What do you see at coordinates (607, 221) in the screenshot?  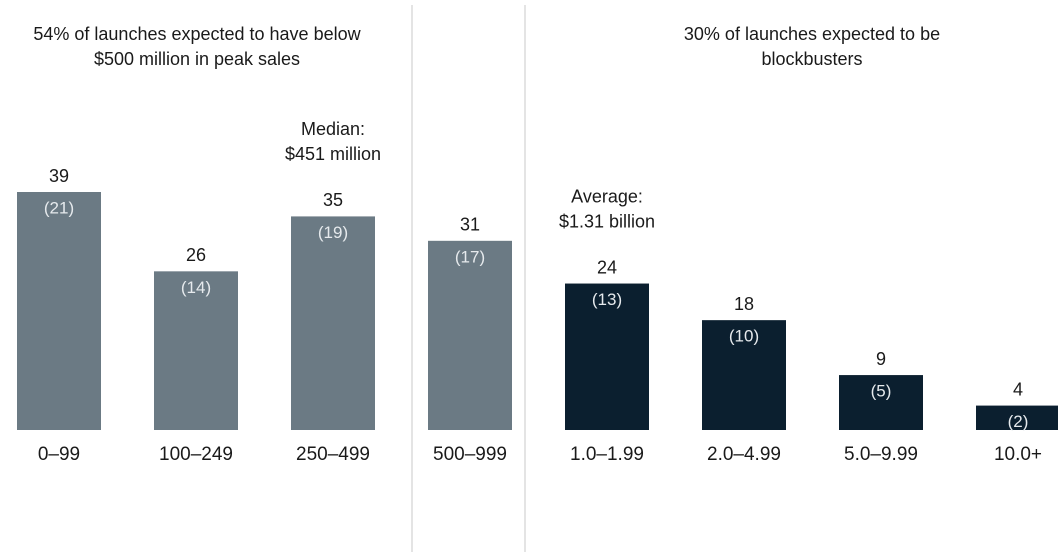 I see `annotation: $1.31 billion` at bounding box center [607, 221].